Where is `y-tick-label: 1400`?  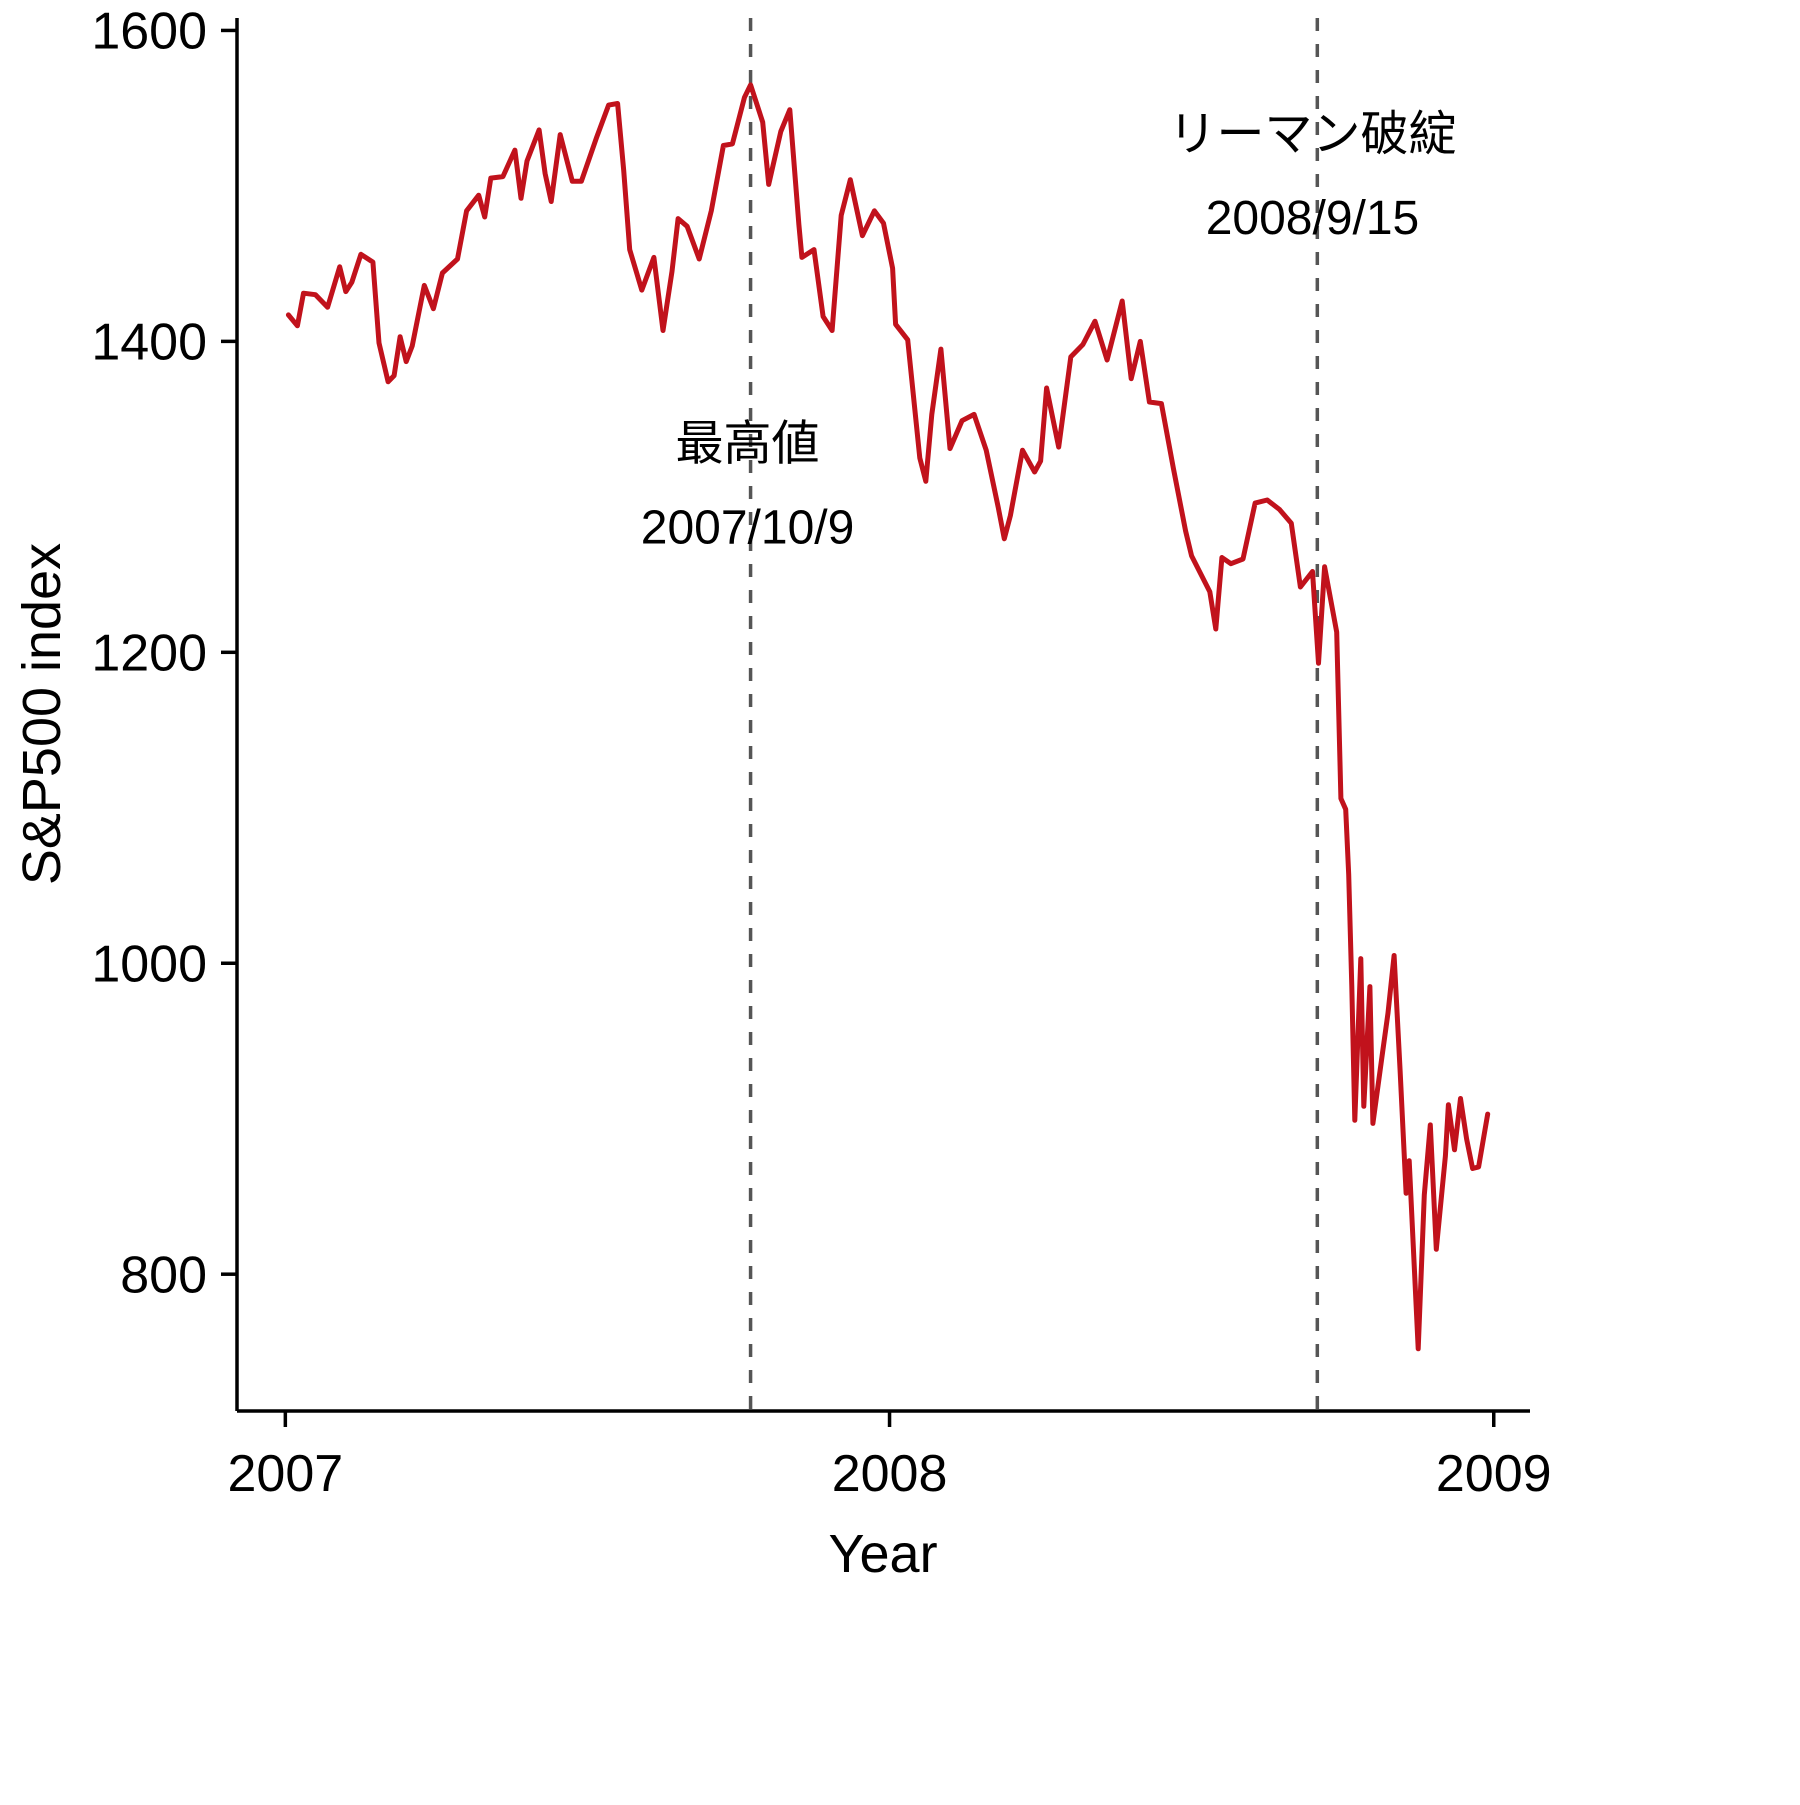
y-tick-label: 1400 is located at coordinates (149, 343).